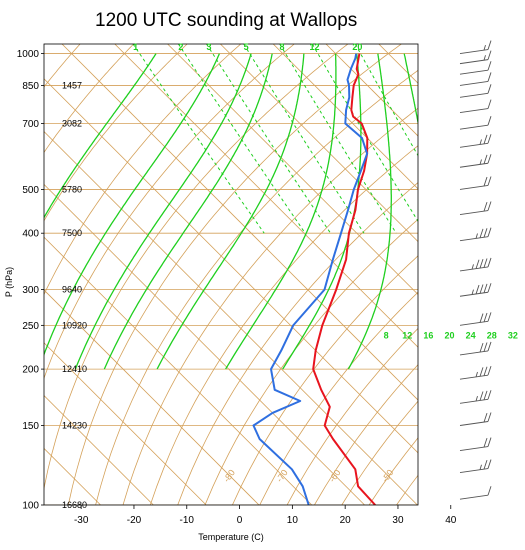 The height and width of the screenshot is (550, 525). Describe the element at coordinates (246, 47) in the screenshot. I see `mixing-ratio-label: 5` at that location.